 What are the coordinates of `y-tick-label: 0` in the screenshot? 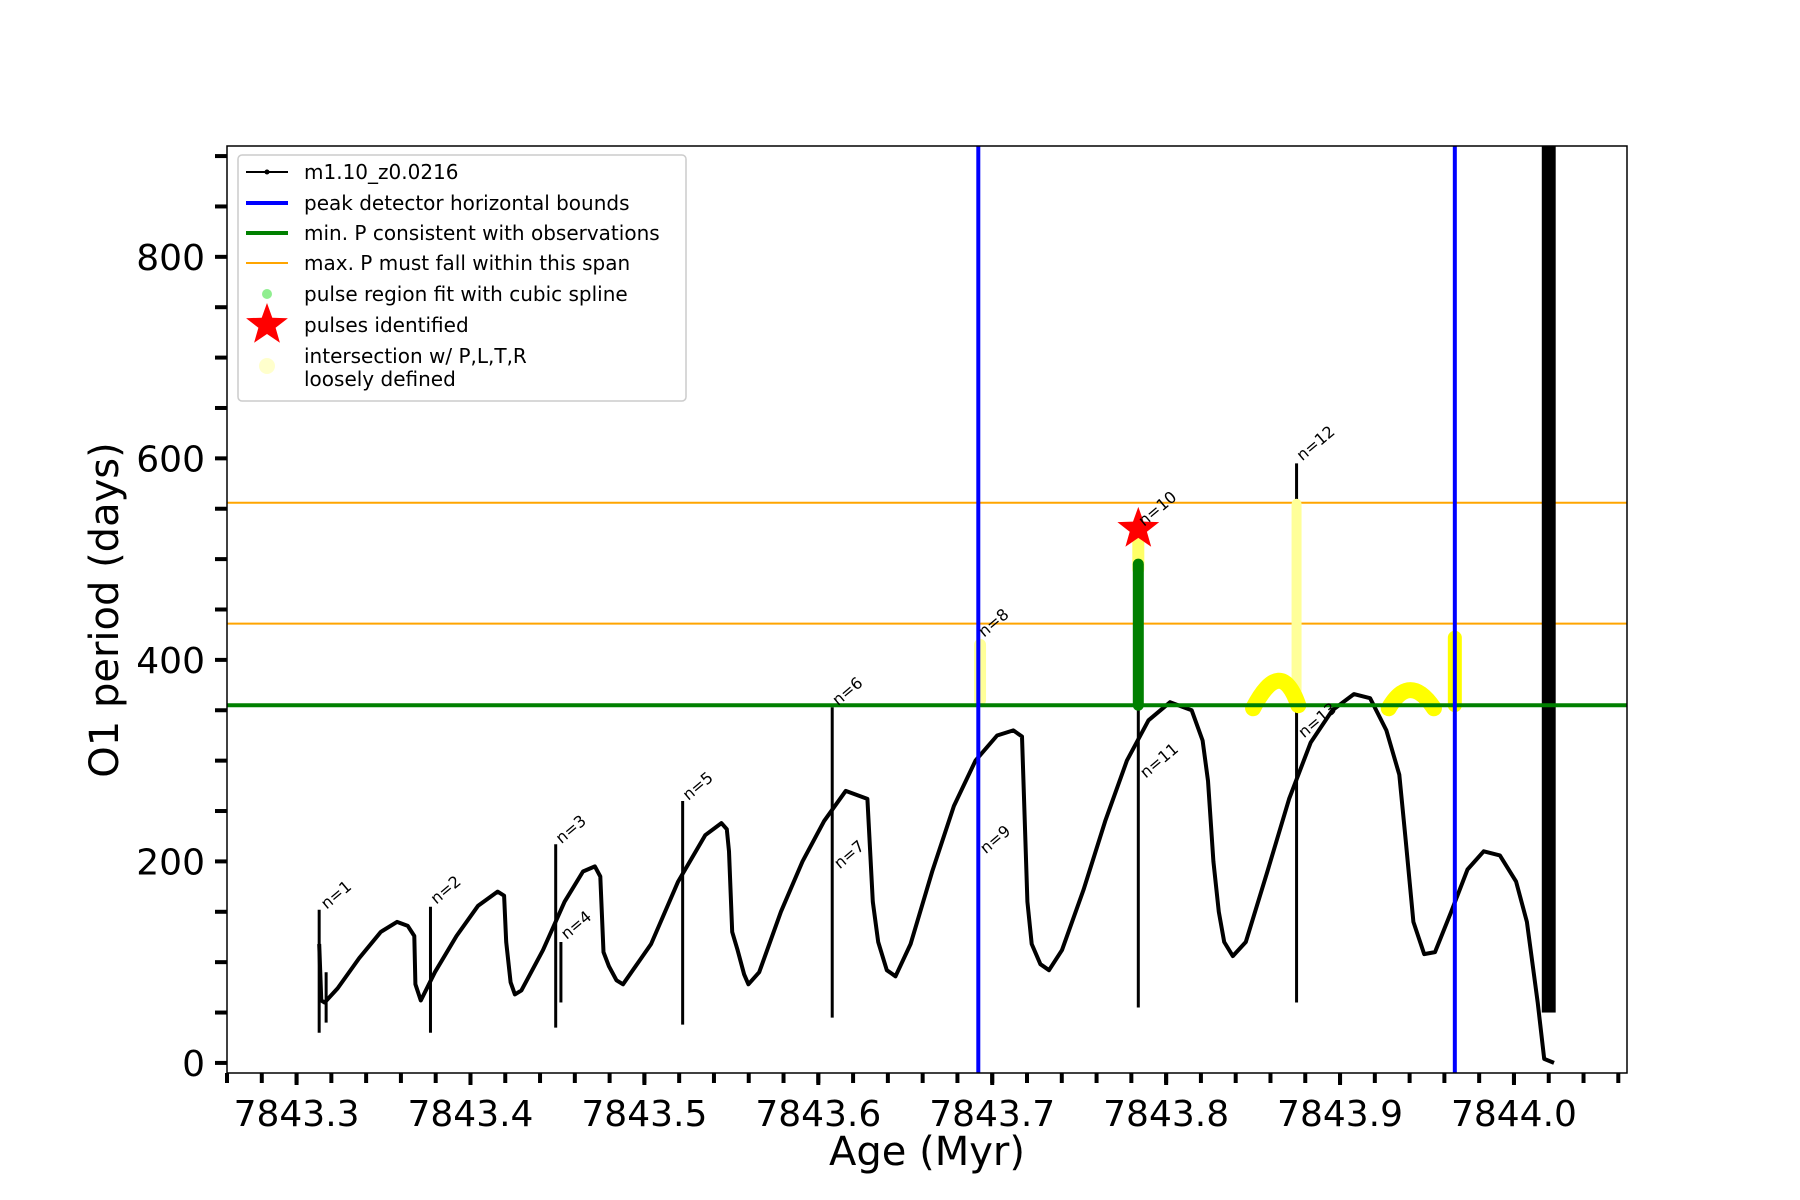 It's located at (193, 1064).